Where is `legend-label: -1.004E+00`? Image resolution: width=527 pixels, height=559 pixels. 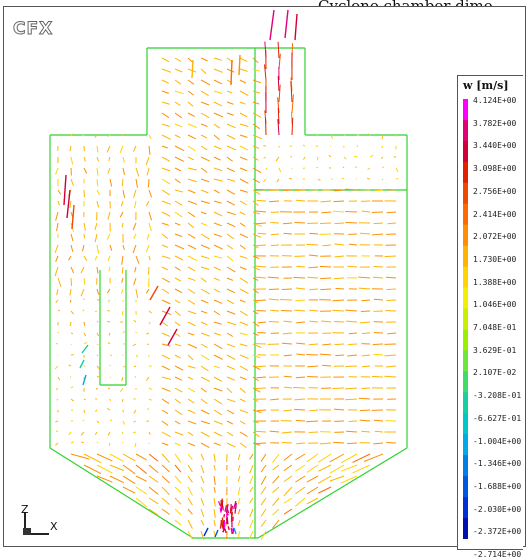 legend-label: -1.004E+00 is located at coordinates (497, 441).